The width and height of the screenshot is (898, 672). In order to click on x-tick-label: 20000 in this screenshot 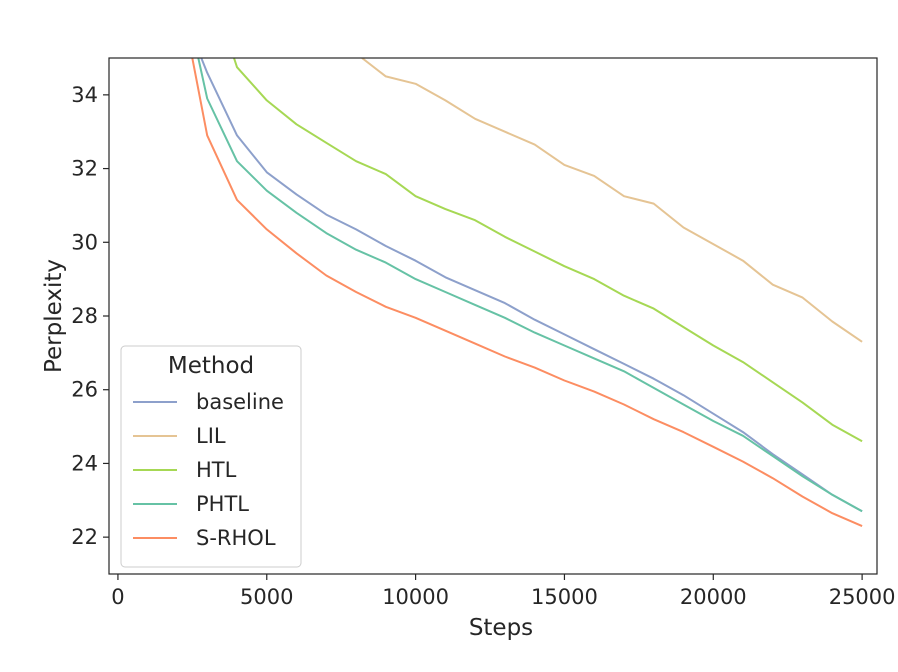, I will do `click(713, 597)`.